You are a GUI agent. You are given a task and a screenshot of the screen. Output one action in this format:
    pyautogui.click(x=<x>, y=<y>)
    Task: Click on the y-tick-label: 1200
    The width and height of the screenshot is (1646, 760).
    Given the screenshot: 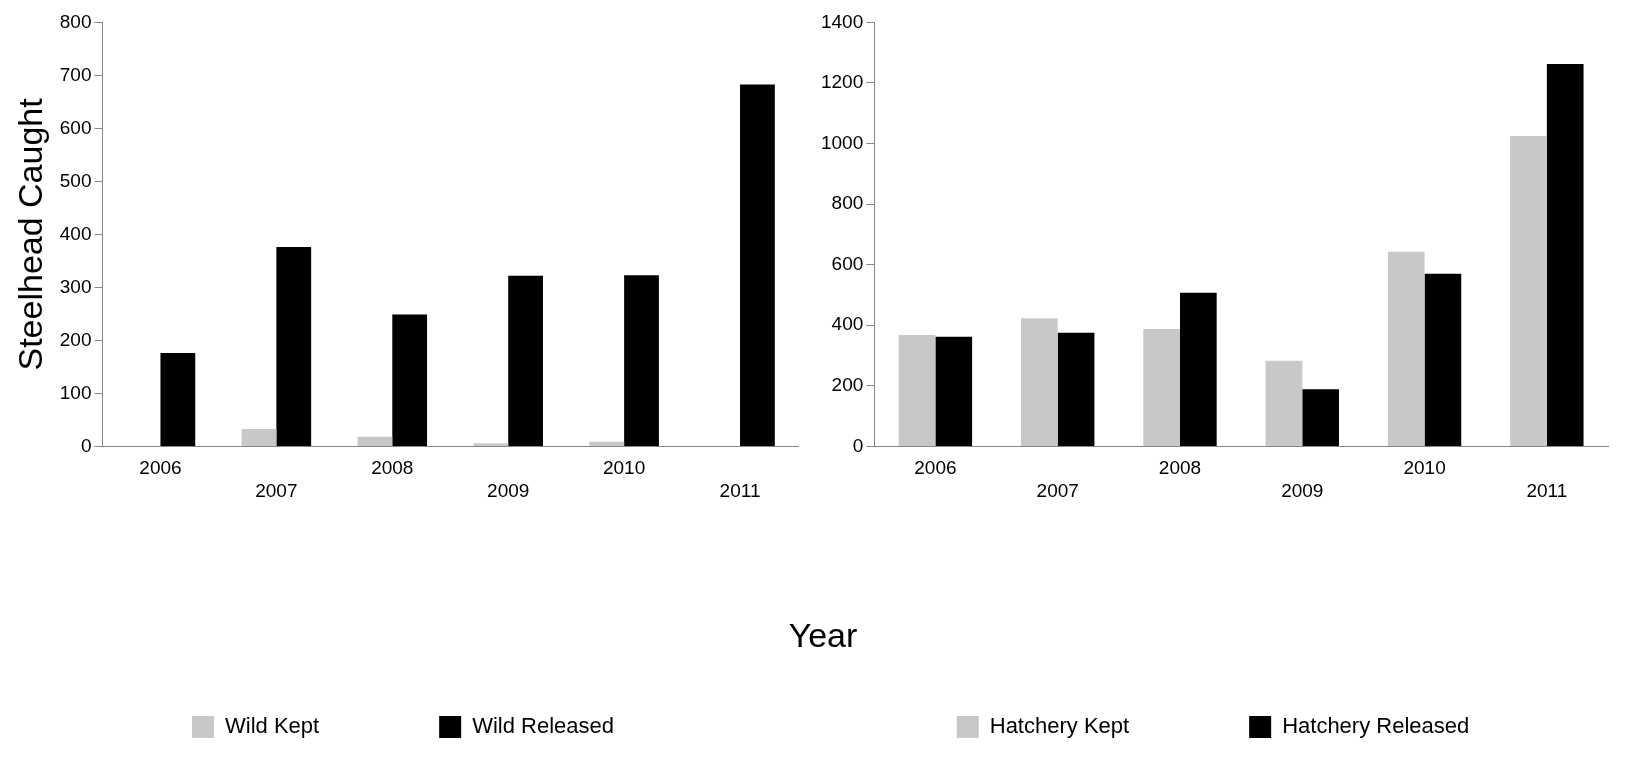 What is the action you would take?
    pyautogui.click(x=842, y=82)
    